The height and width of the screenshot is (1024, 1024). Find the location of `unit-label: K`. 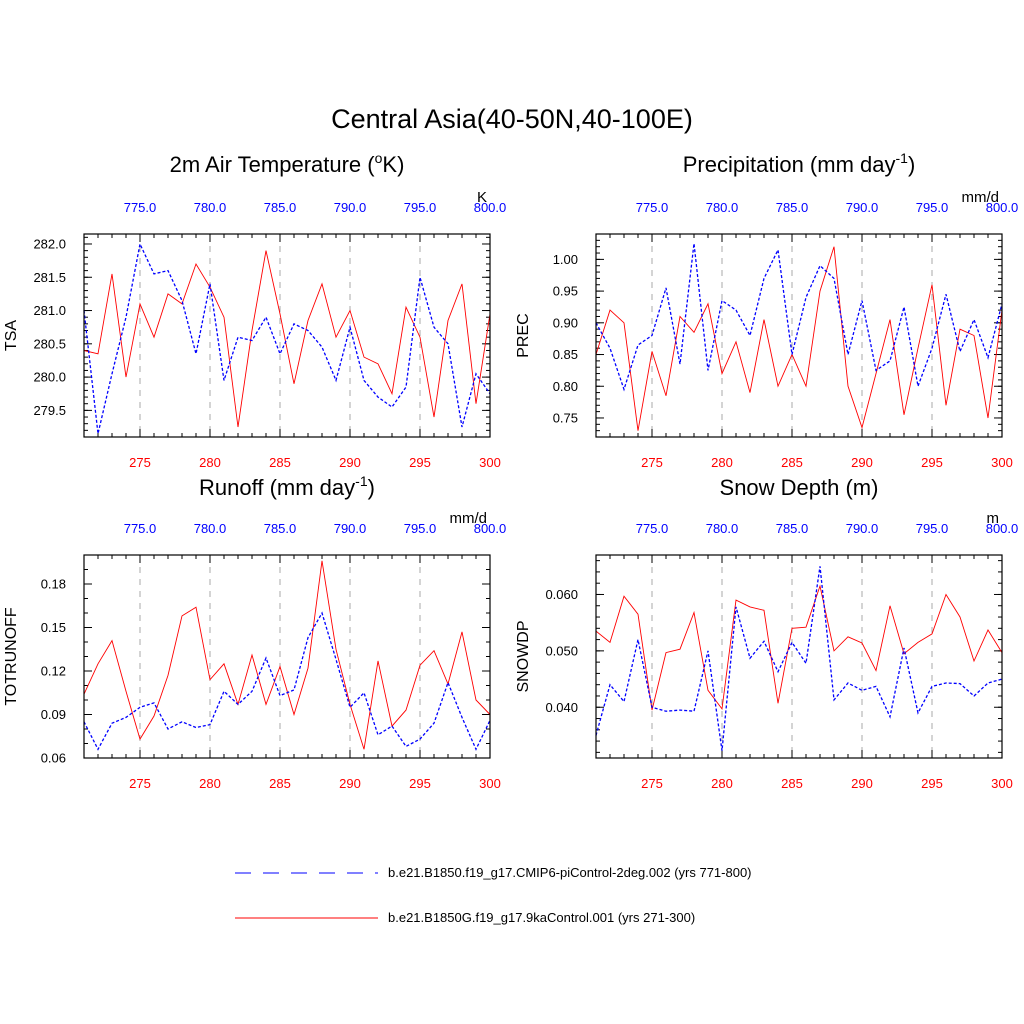

unit-label: K is located at coordinates (482, 197).